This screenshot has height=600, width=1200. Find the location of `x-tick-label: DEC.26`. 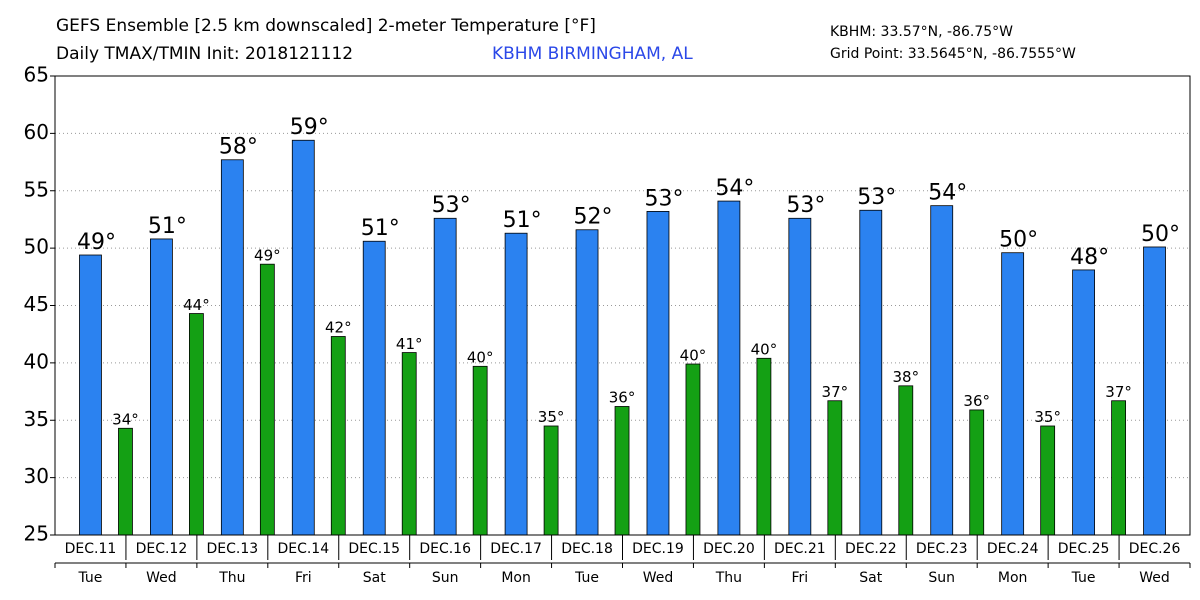

x-tick-label: DEC.26 is located at coordinates (1155, 549).